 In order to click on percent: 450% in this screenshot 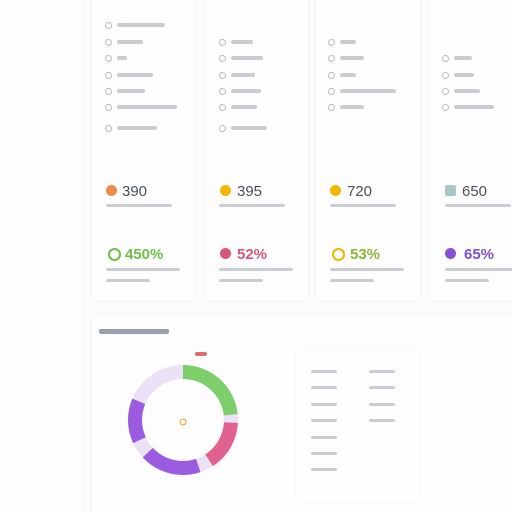, I will do `click(144, 254)`.